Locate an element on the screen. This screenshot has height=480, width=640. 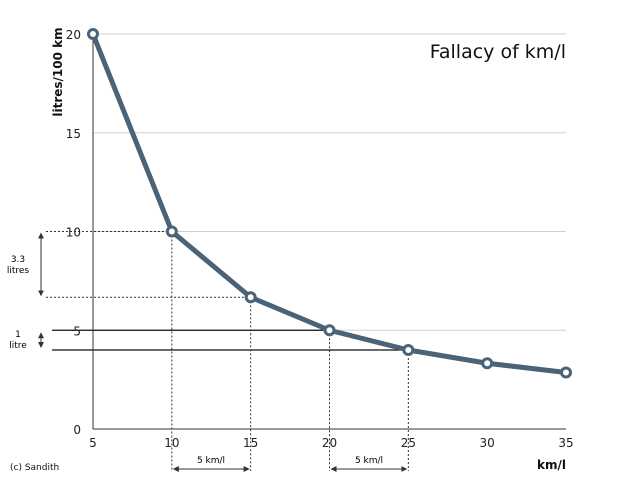
x-tick-label: 25 is located at coordinates (408, 443).